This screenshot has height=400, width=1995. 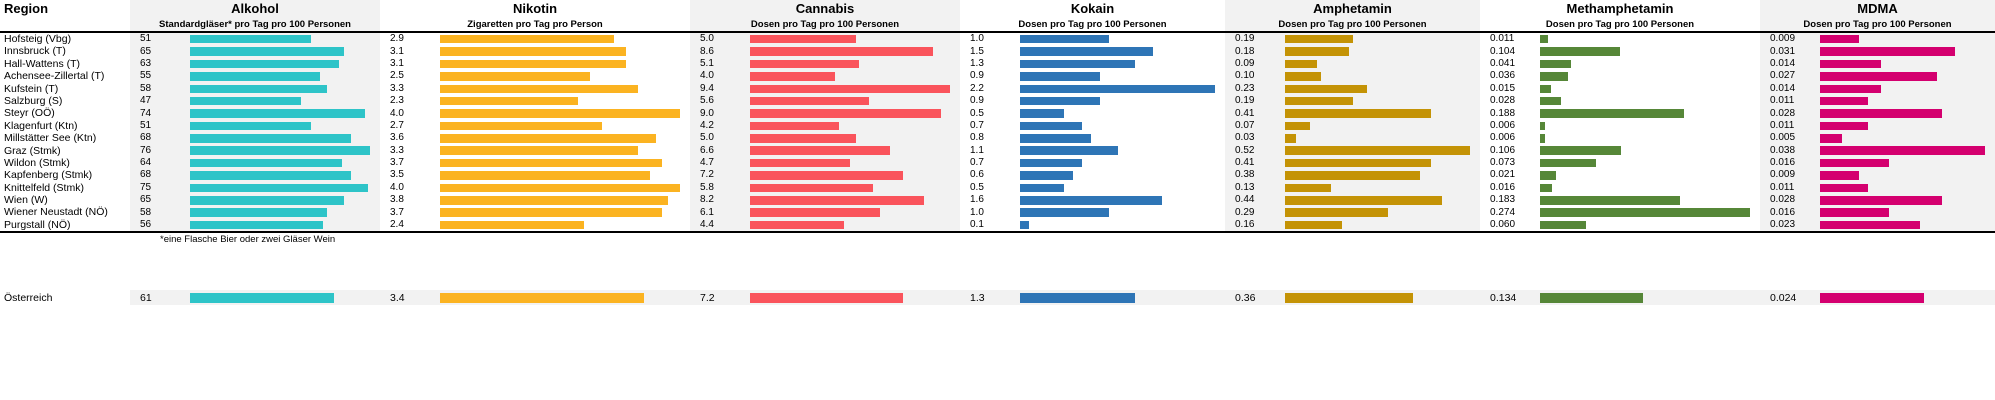 I want to click on value-cell: 1.3, so click(x=977, y=297).